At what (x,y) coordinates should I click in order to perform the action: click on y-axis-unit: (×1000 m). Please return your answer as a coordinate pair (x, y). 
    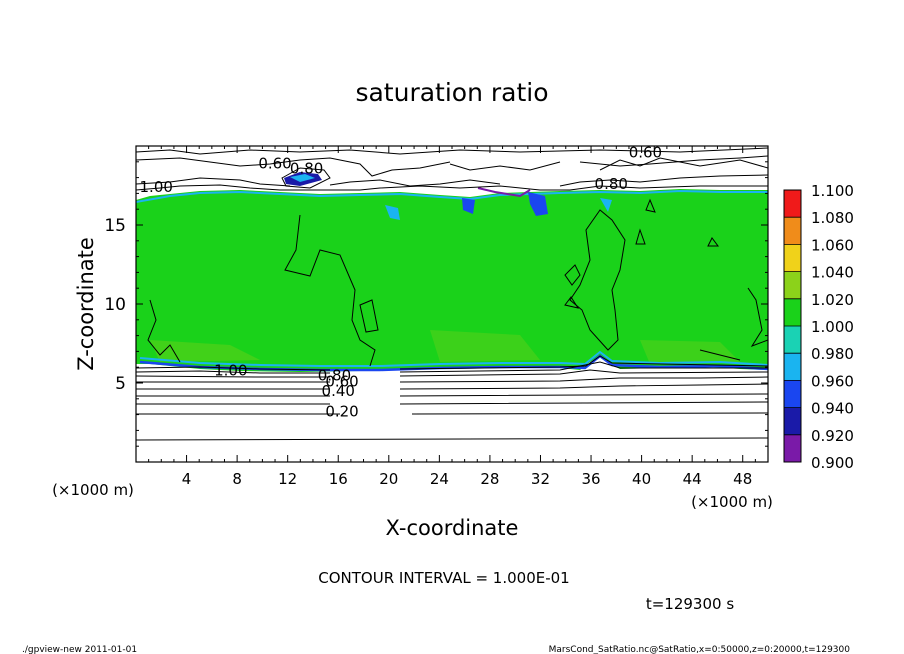
    Looking at the image, I should click on (93, 490).